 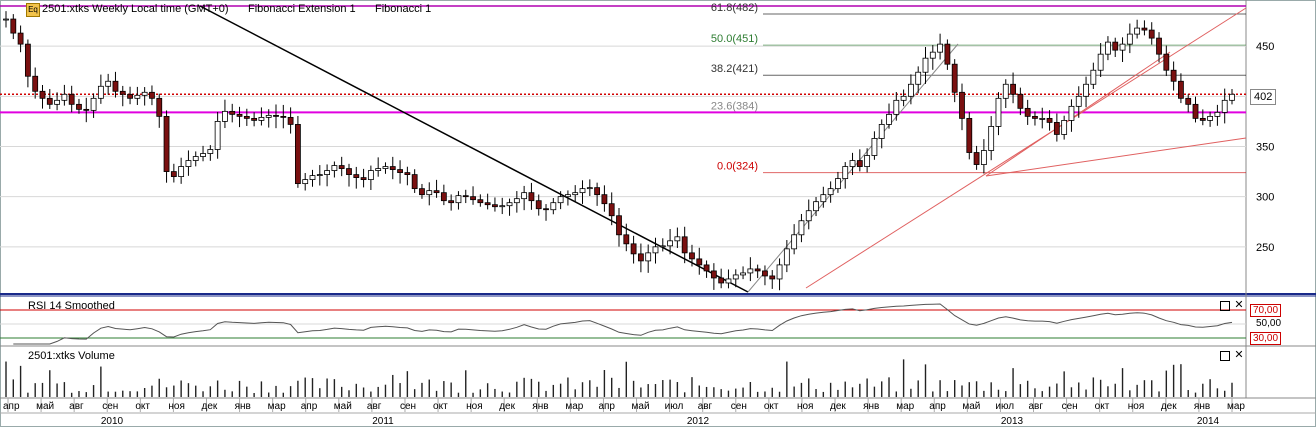 What do you see at coordinates (374, 406) in the screenshot?
I see `month-label: авг` at bounding box center [374, 406].